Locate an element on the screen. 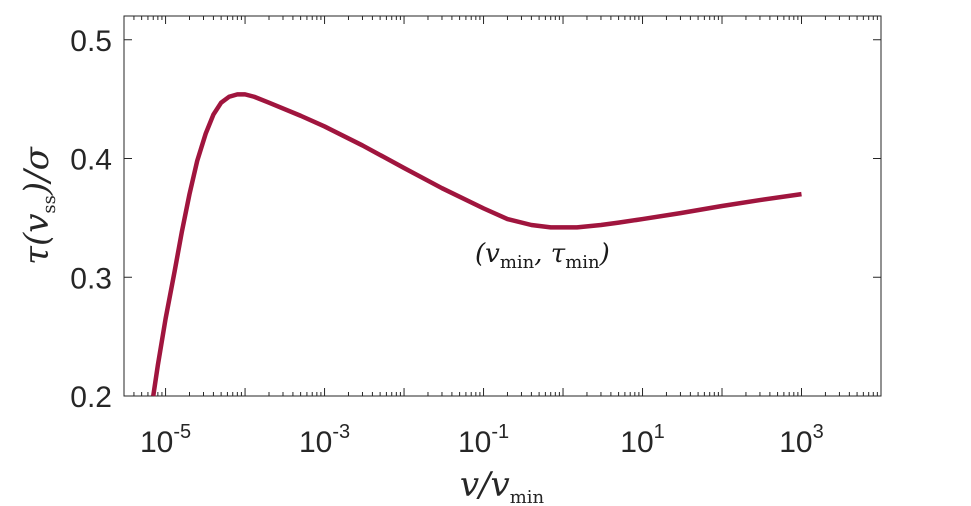 The image size is (971, 506). y-tick-label: 0.4 is located at coordinates (91, 160).